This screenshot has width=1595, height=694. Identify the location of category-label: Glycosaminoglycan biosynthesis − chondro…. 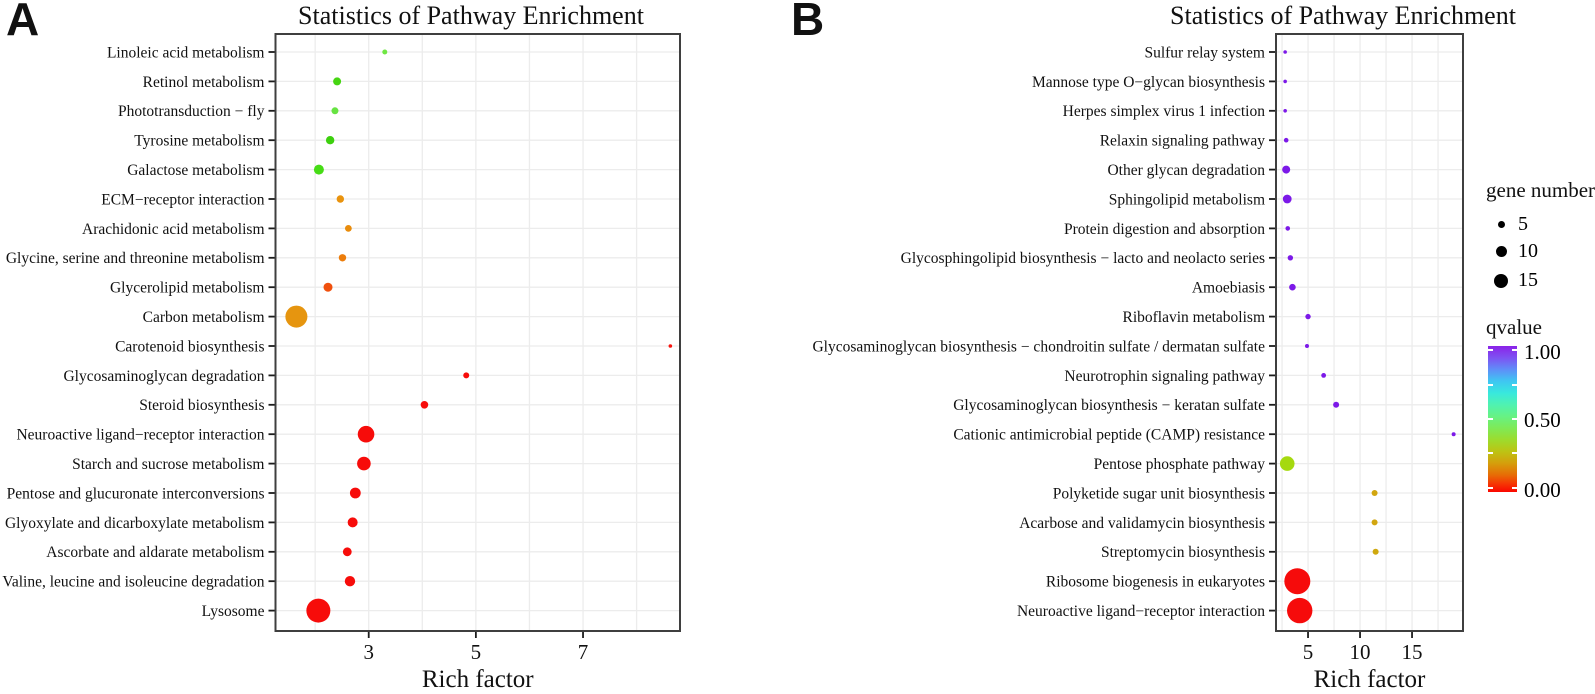
(1038, 346).